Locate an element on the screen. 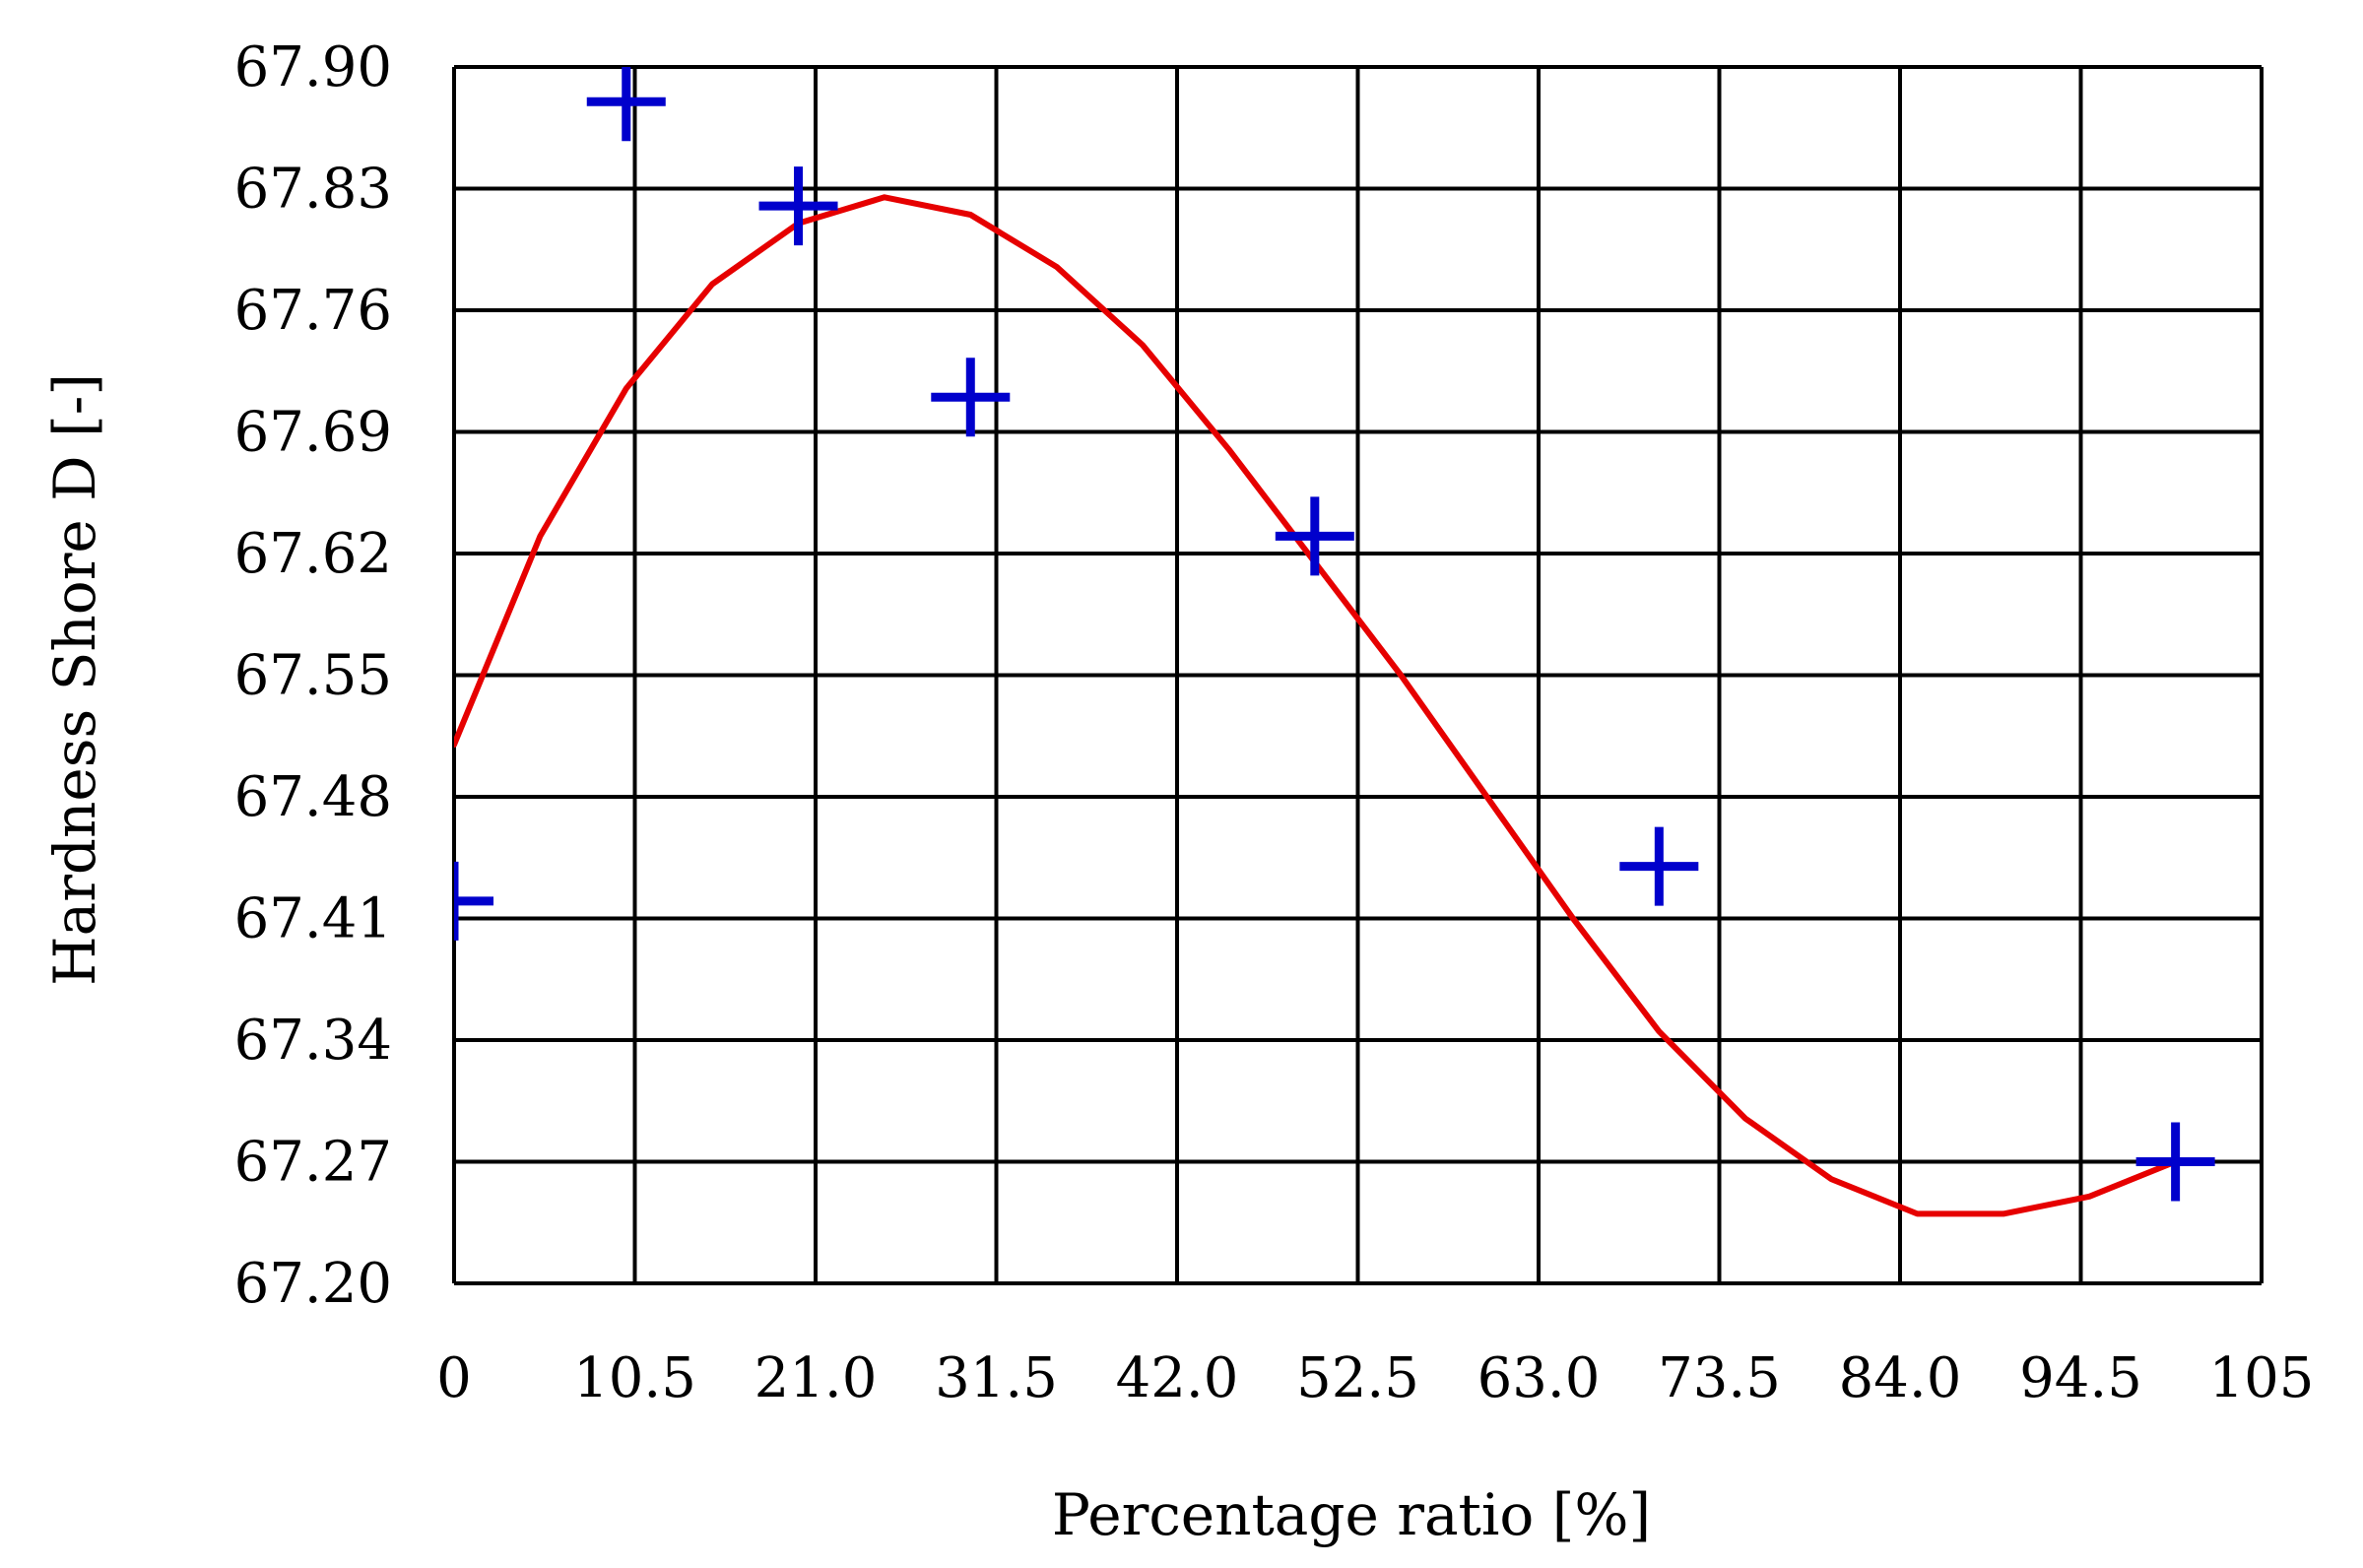  x-tick-label: 63.0 is located at coordinates (1539, 1378).